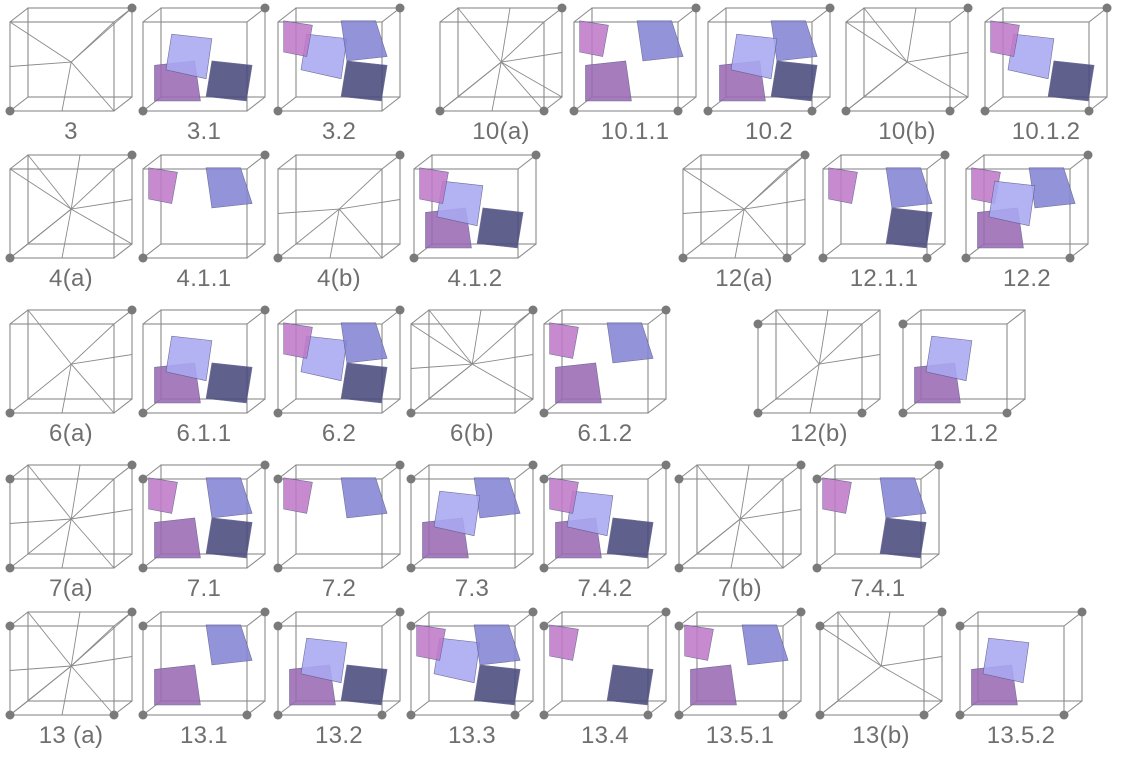 The width and height of the screenshot is (1122, 764). I want to click on case-6.2, so click(339, 361).